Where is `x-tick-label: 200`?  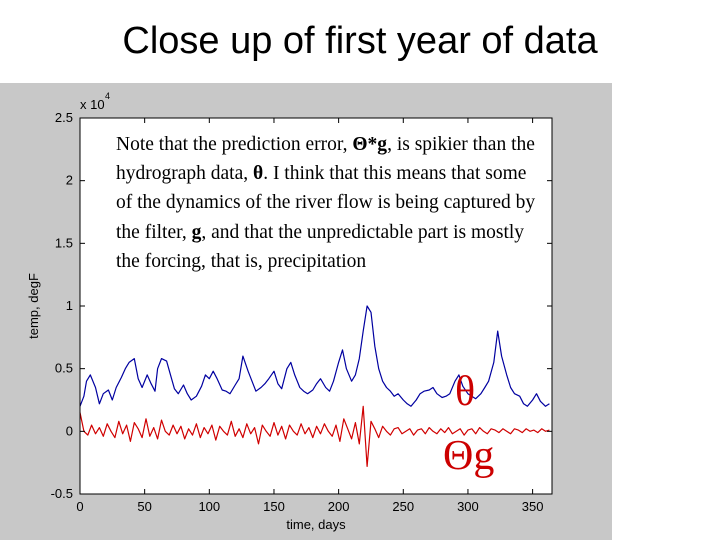 x-tick-label: 200 is located at coordinates (339, 506).